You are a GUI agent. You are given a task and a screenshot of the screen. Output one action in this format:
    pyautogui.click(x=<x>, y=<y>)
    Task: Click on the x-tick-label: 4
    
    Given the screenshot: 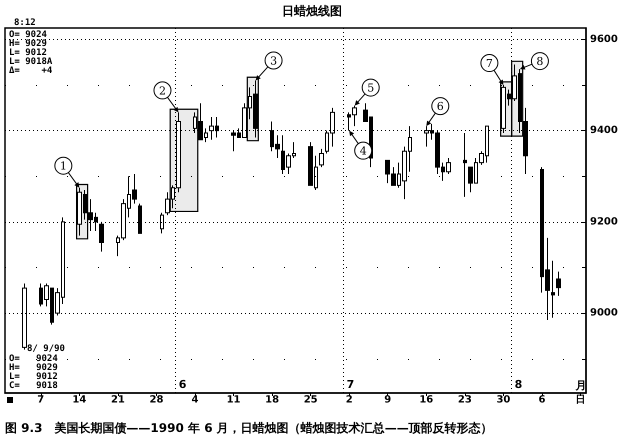 What is the action you would take?
    pyautogui.click(x=195, y=400)
    